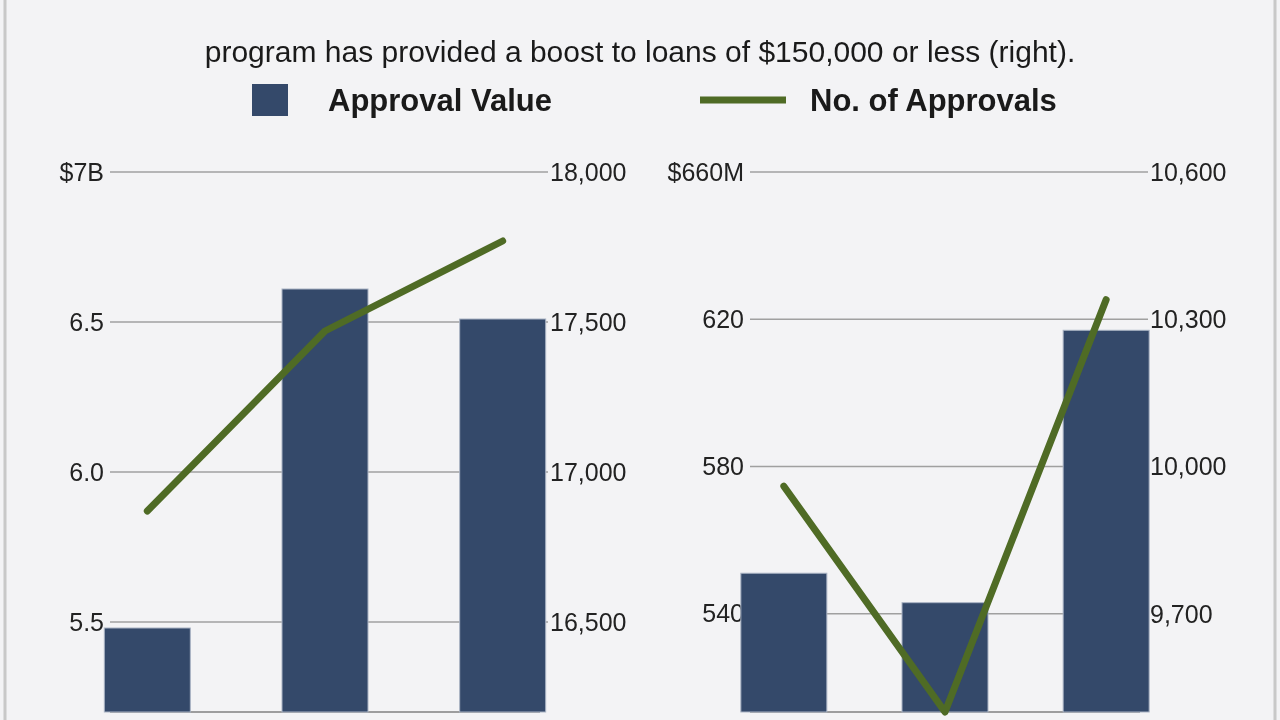 The height and width of the screenshot is (720, 1280). What do you see at coordinates (86, 621) in the screenshot?
I see `y-tick-label: 5.5` at bounding box center [86, 621].